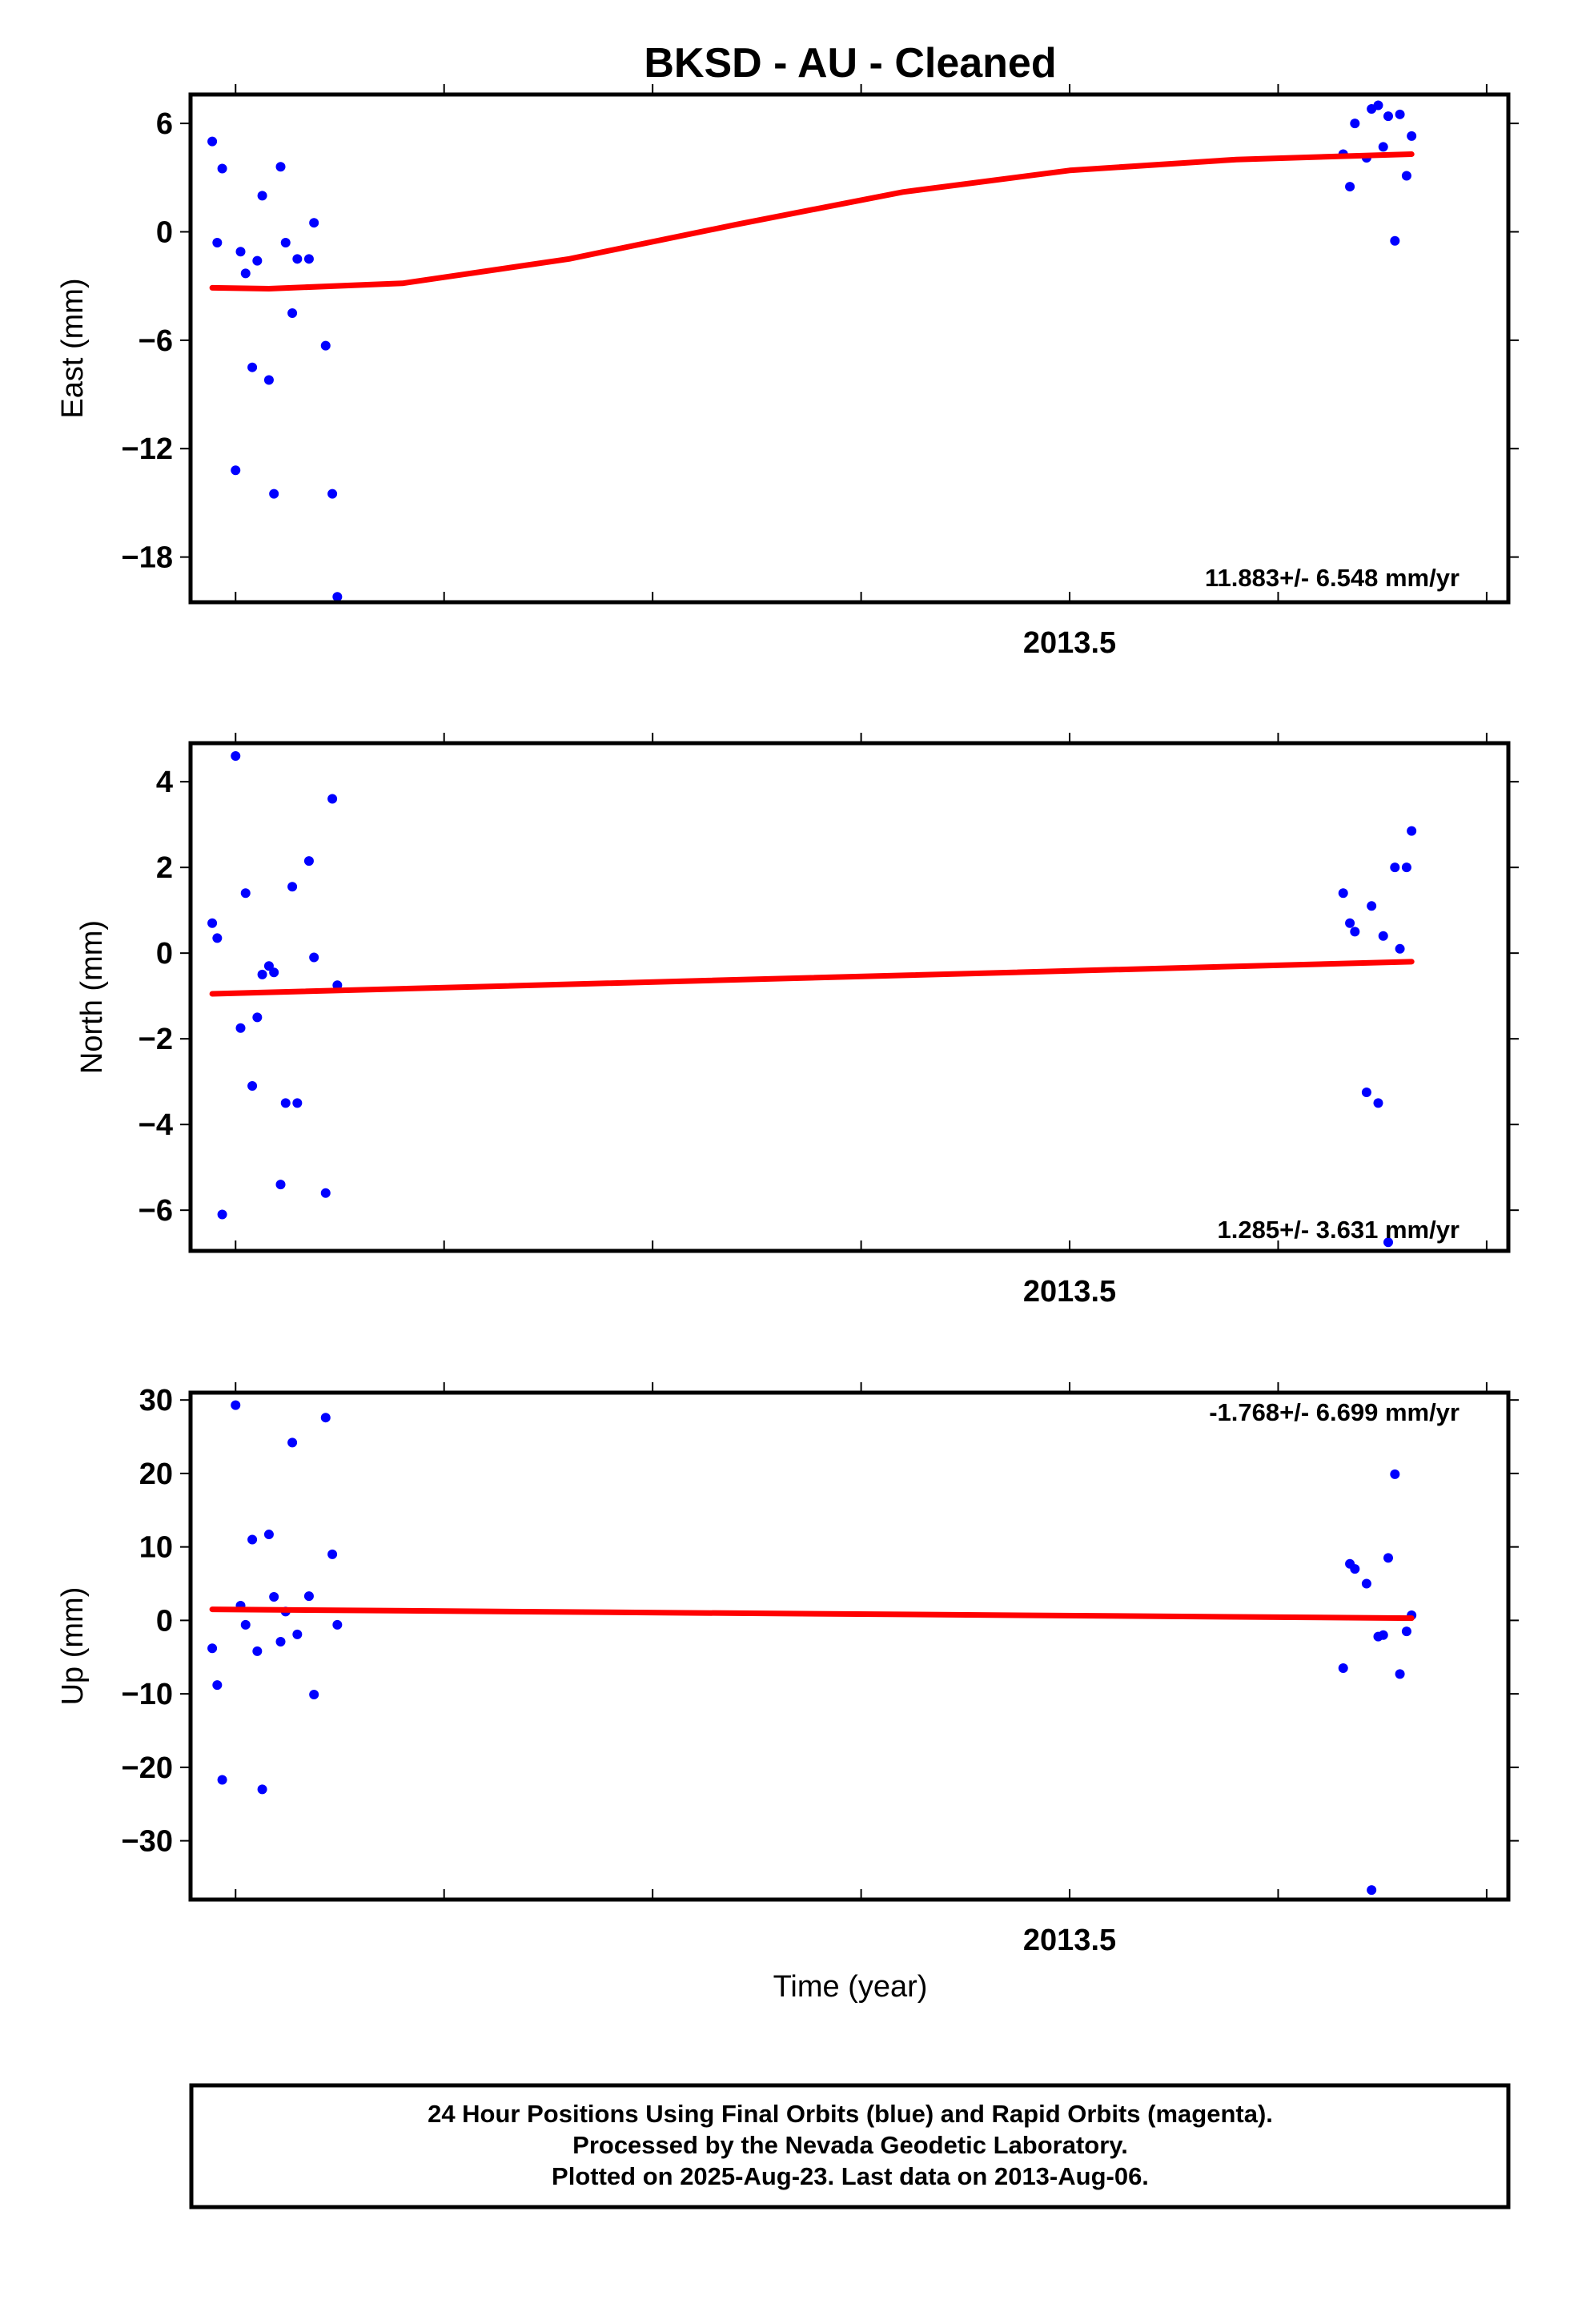  What do you see at coordinates (92, 997) in the screenshot?
I see `y-axis-label: North (mm)` at bounding box center [92, 997].